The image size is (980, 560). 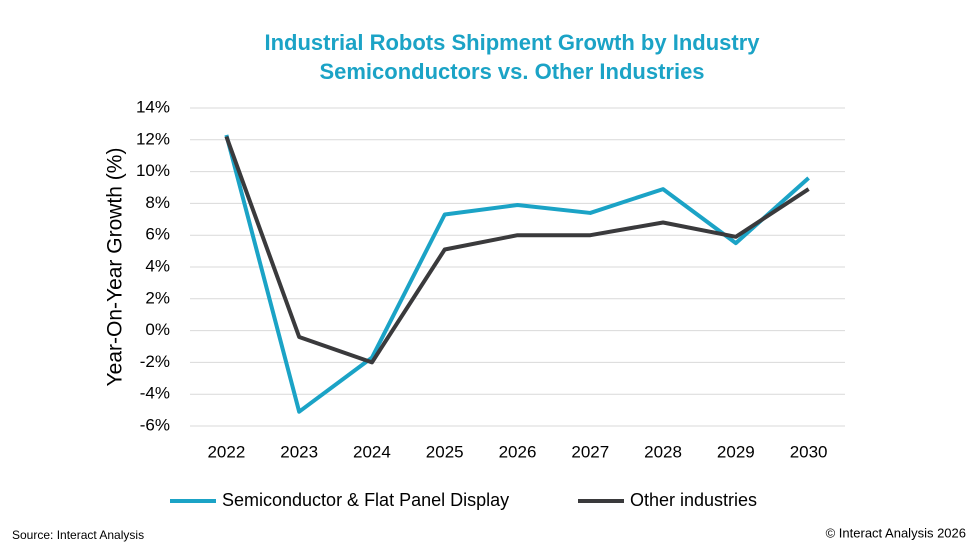 I want to click on chart-subtitle: Semiconductors vs. Other Industries, so click(x=511, y=71).